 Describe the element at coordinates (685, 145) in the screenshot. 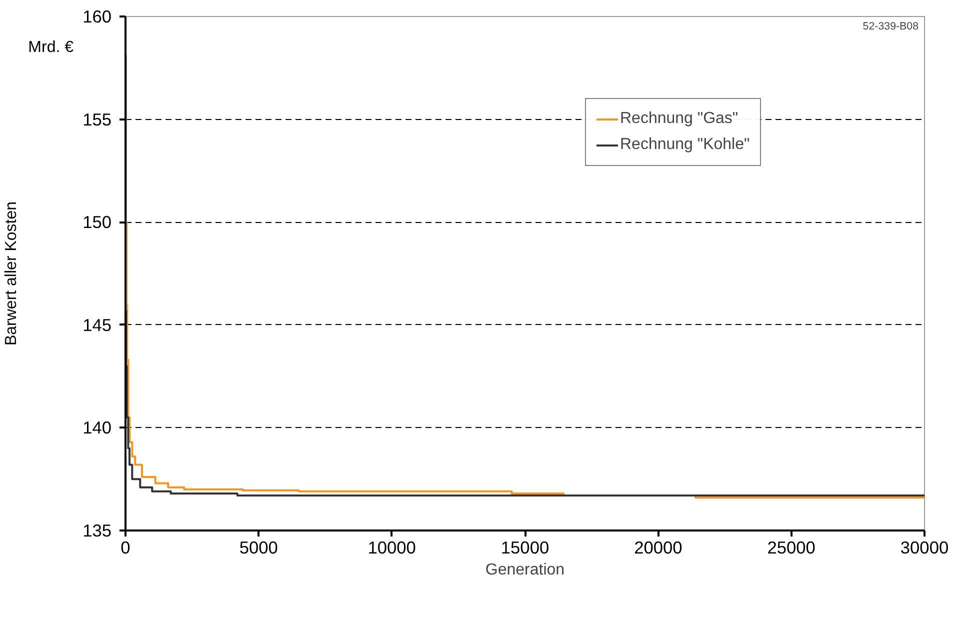

I see `legend-label: Rechnung "Kohle"` at that location.